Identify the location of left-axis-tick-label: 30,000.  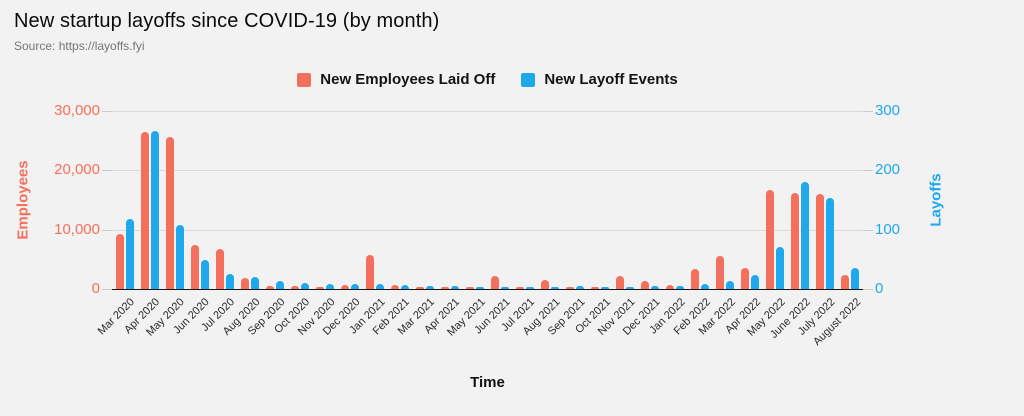
(77, 110).